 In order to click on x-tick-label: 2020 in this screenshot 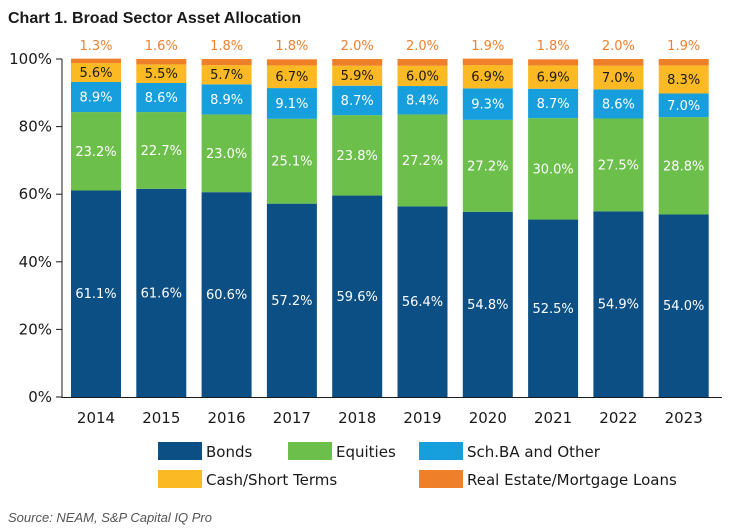, I will do `click(488, 418)`.